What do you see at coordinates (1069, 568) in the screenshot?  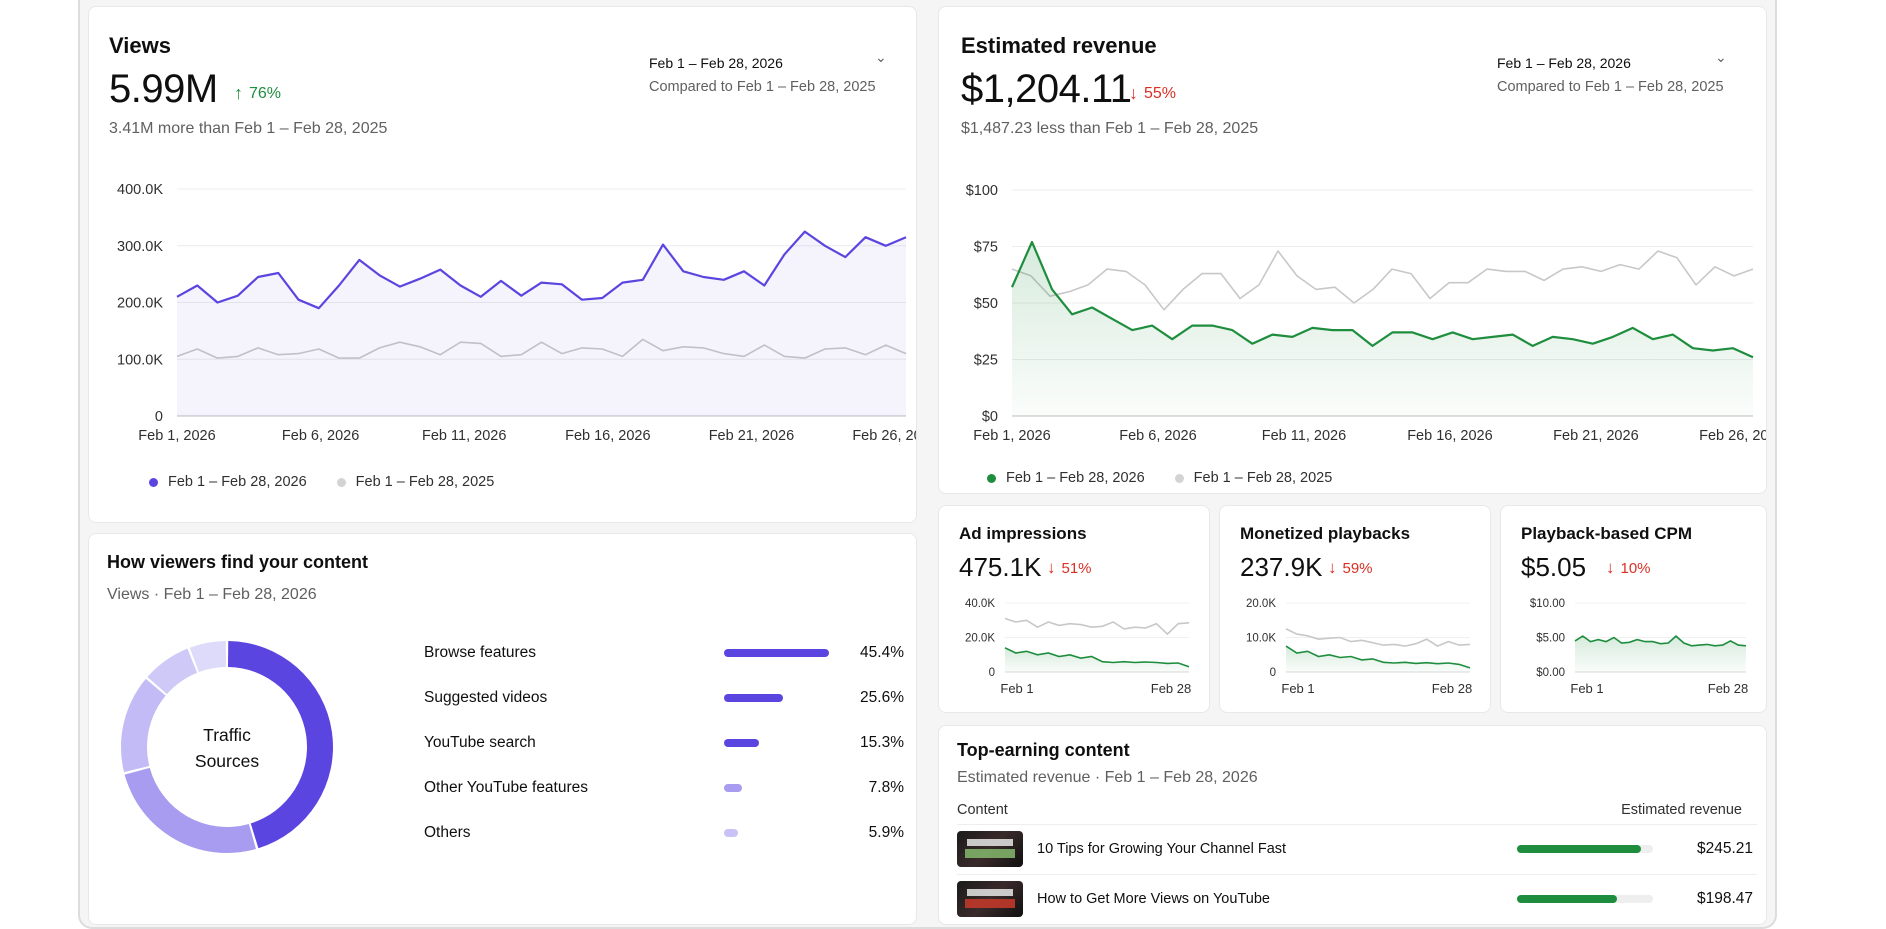 I see `mini-card-delta: ↓ 51%` at bounding box center [1069, 568].